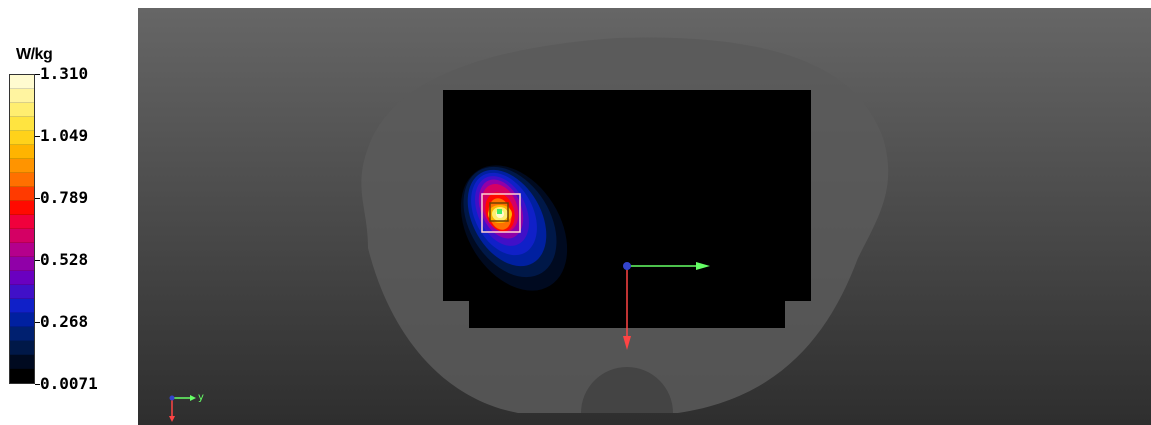  Describe the element at coordinates (69, 383) in the screenshot. I see `colorbar-tick-label: 0.0071` at that location.